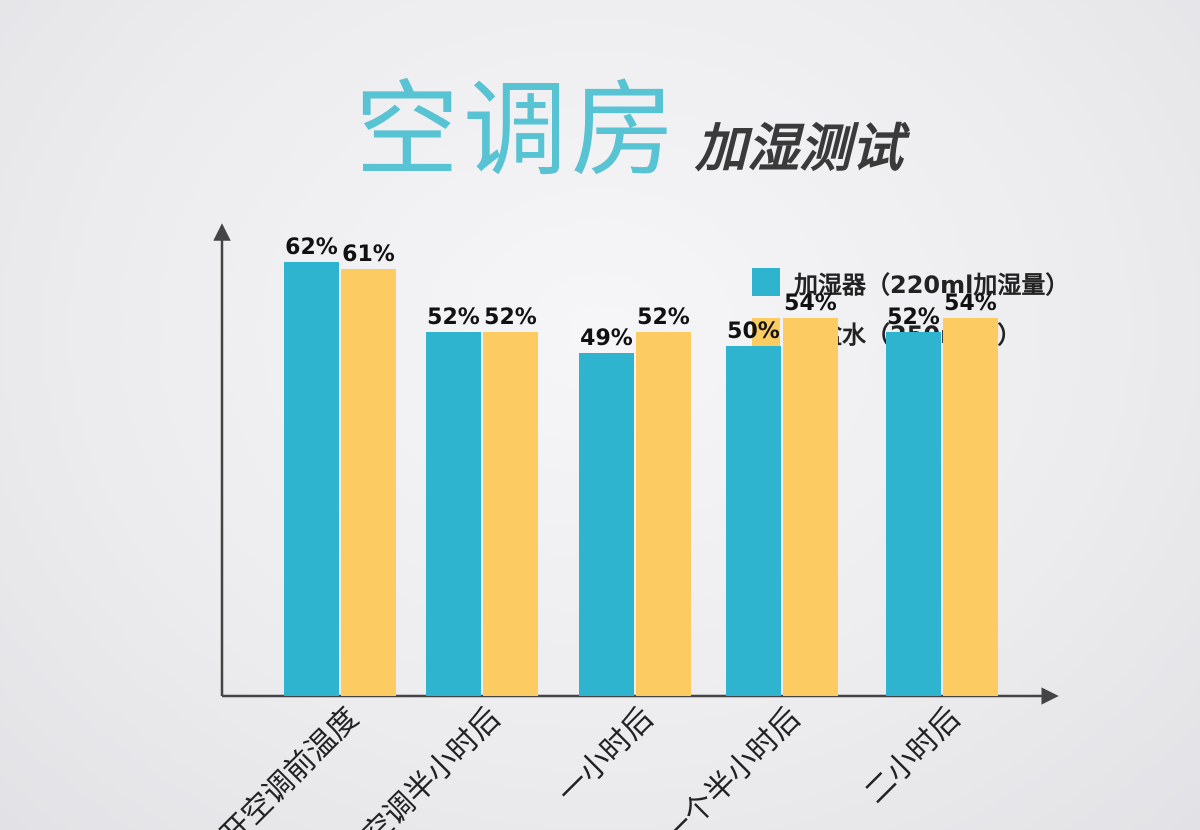 Image resolution: width=1200 pixels, height=830 pixels. I want to click on bar-value-label: 62%, so click(311, 247).